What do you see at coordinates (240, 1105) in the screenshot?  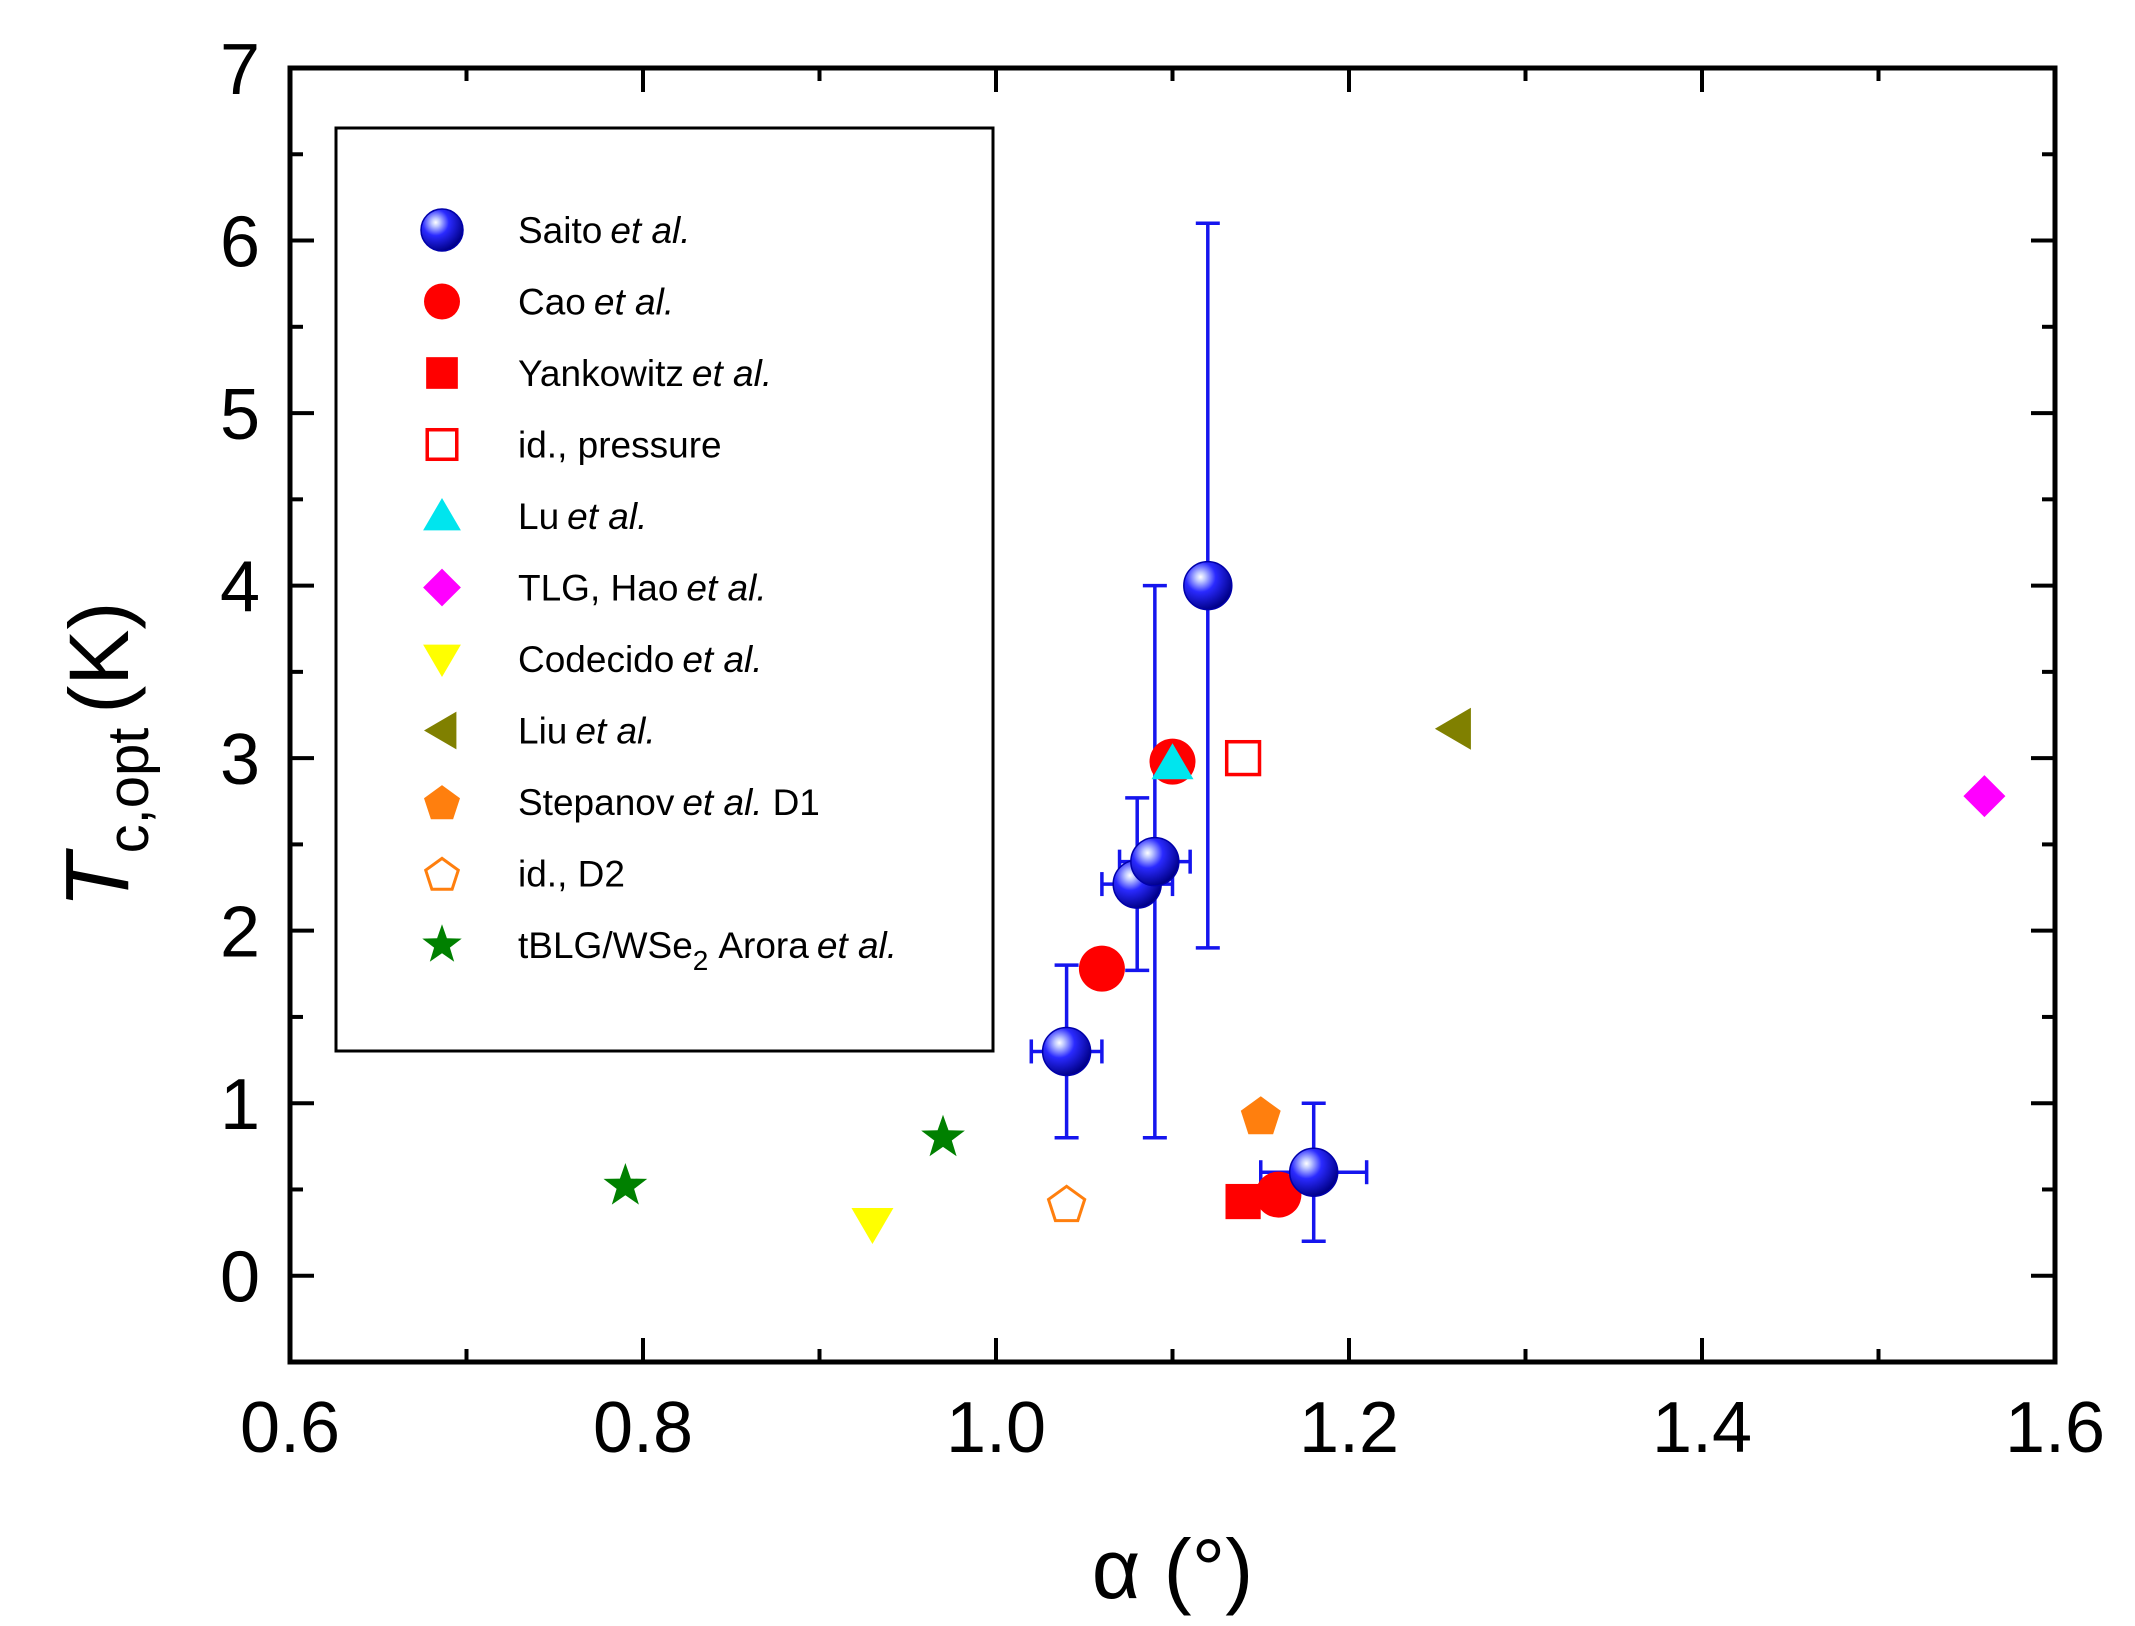 I see `y-tick-label: 1` at bounding box center [240, 1105].